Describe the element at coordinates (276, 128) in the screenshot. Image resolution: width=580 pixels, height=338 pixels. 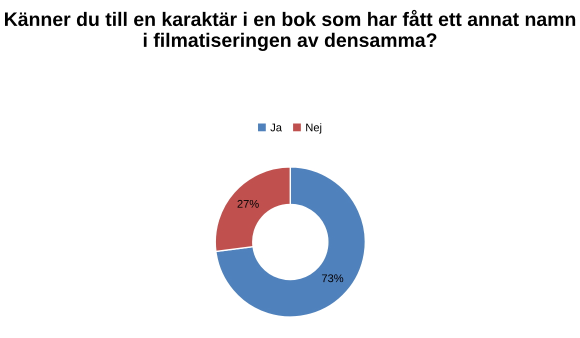
I see `legend-label: Ja` at that location.